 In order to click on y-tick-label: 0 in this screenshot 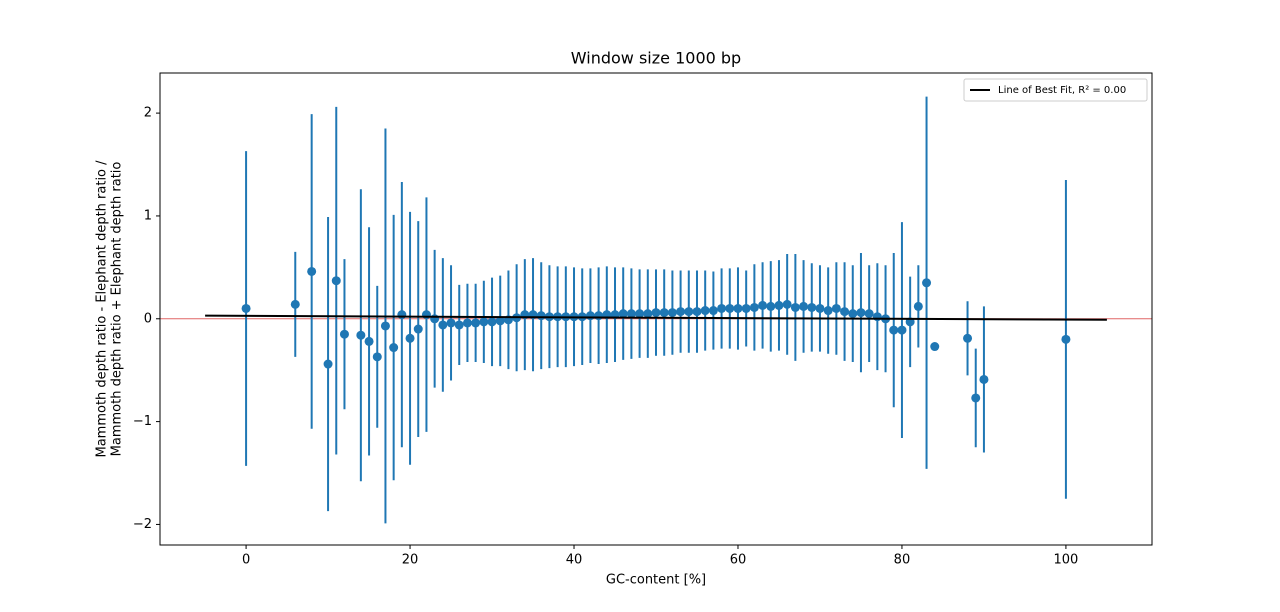, I will do `click(148, 318)`.